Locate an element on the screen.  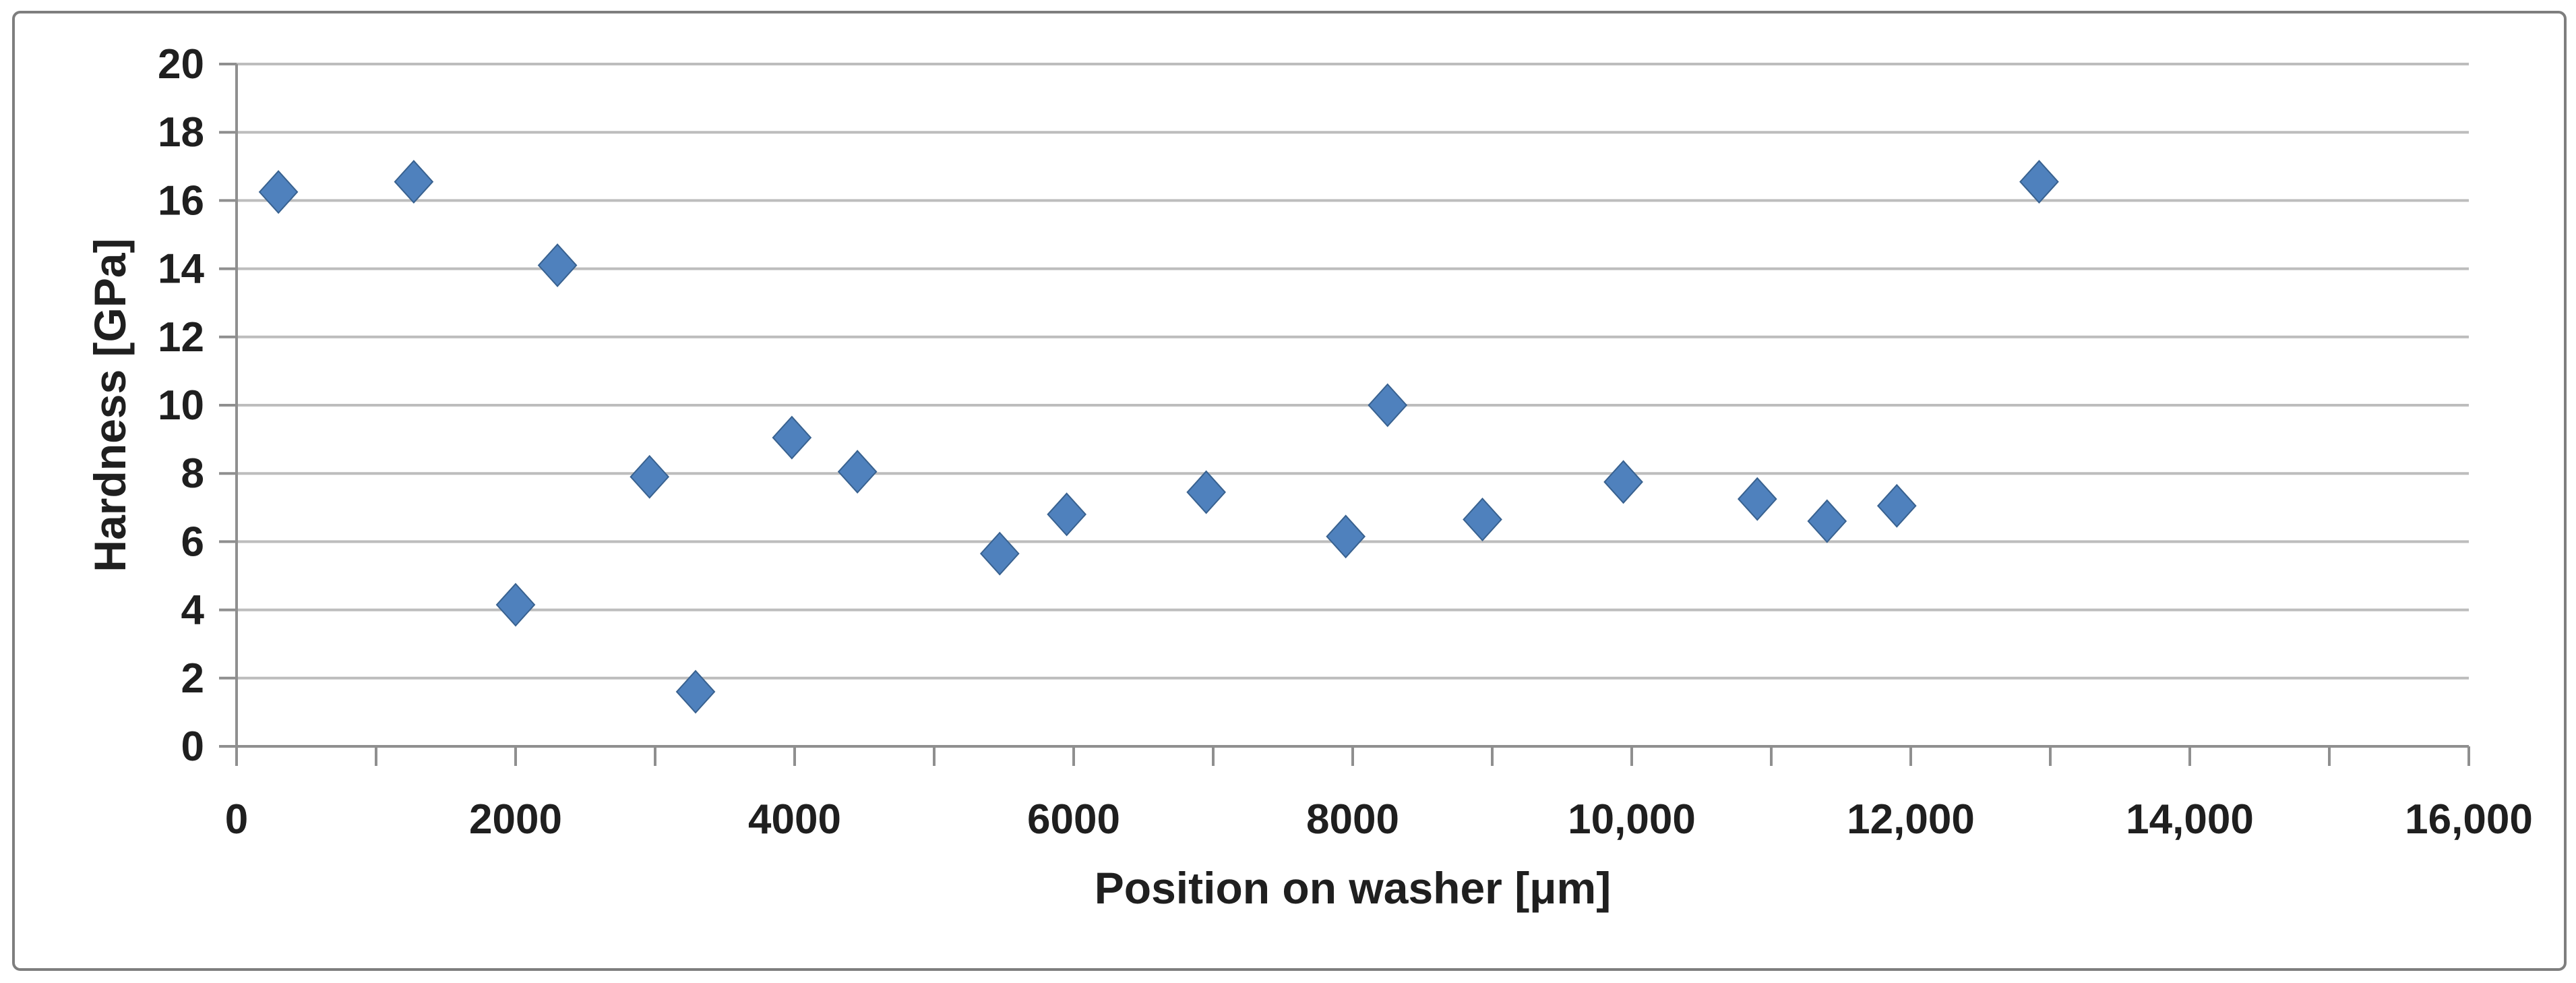
y-tick-label: 6 is located at coordinates (192, 541).